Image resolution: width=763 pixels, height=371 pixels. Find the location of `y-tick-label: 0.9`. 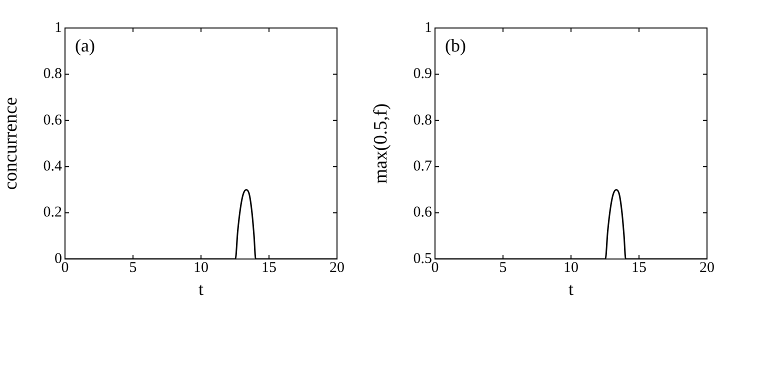

y-tick-label: 0.9 is located at coordinates (422, 74).